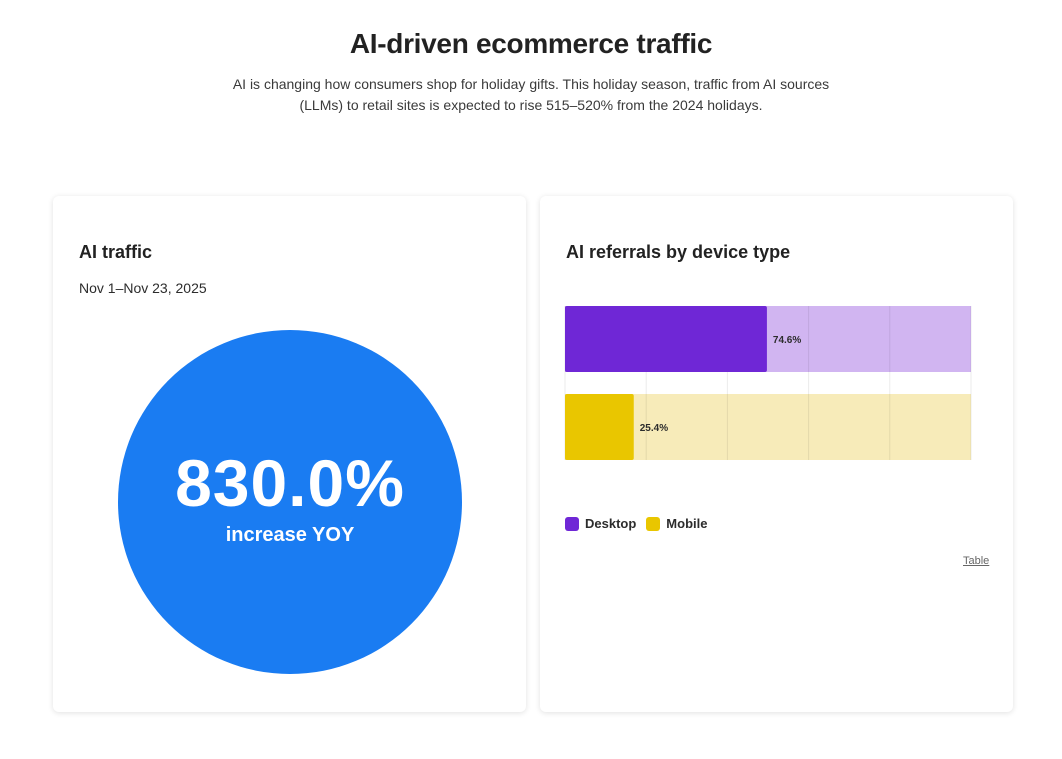 The height and width of the screenshot is (759, 1062). Describe the element at coordinates (116, 252) in the screenshot. I see `ai-traffic-title: AI traffic` at that location.